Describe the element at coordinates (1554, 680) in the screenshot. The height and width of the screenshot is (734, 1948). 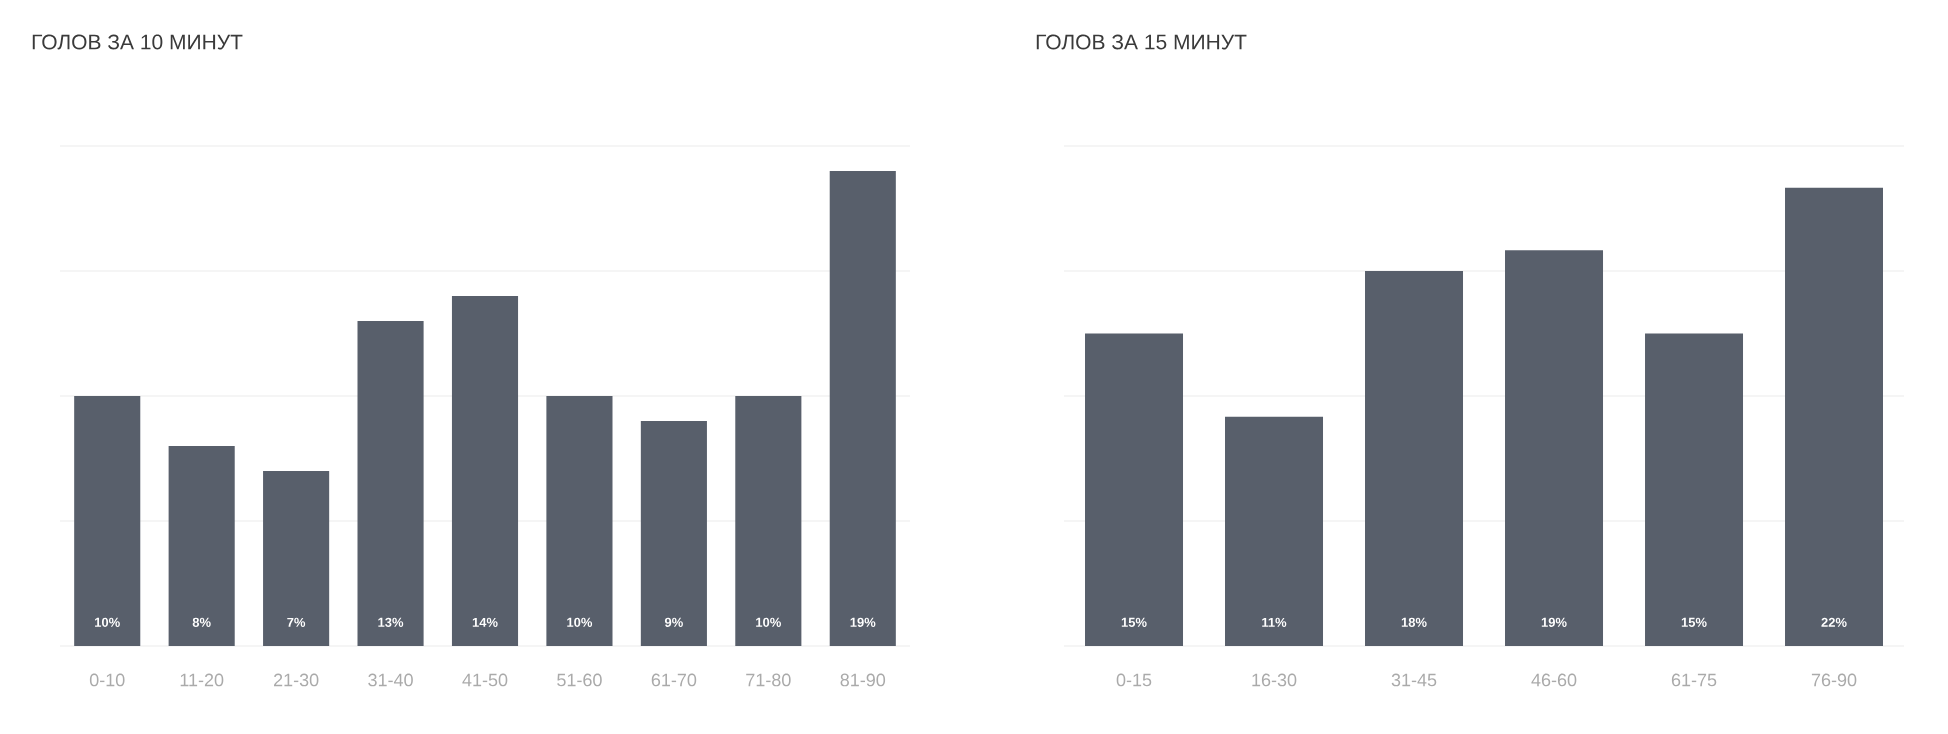
I see `x-tick-label: 46-60` at that location.